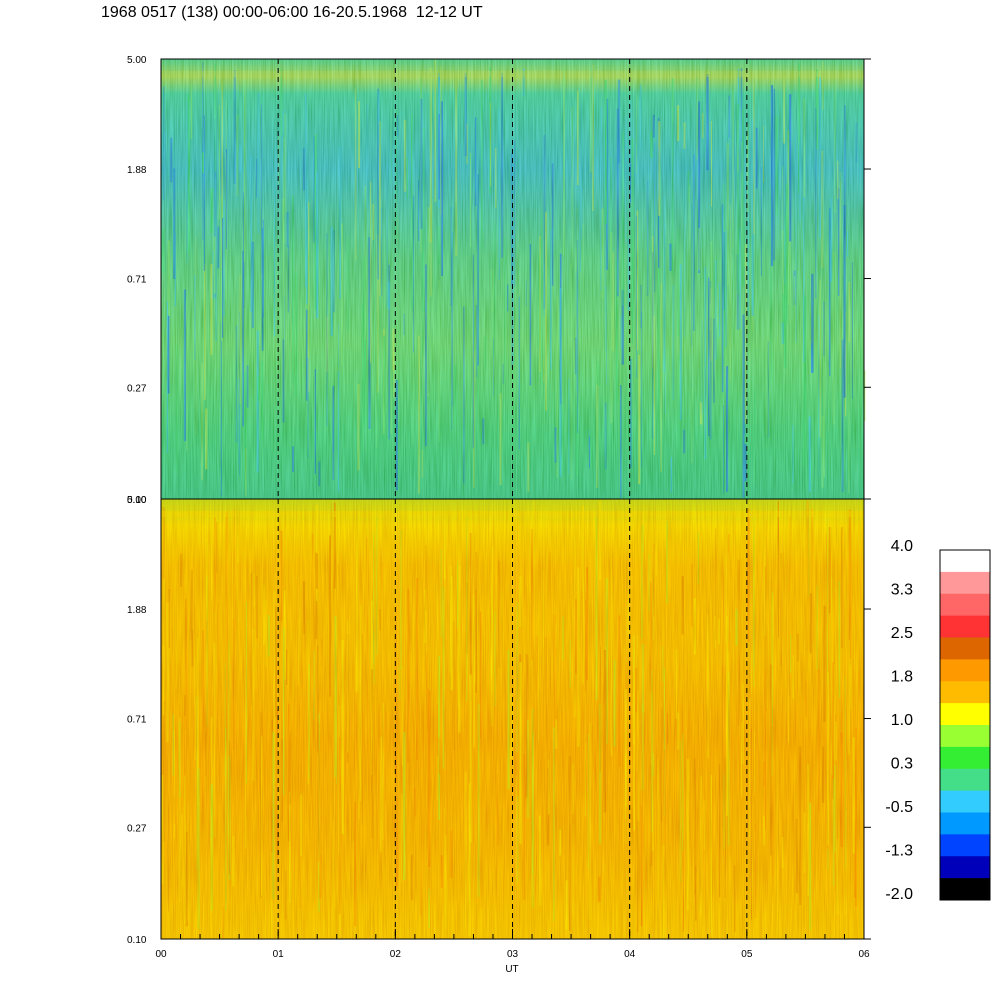 The height and width of the screenshot is (1000, 1000). What do you see at coordinates (902, 720) in the screenshot?
I see `colorbar-label: 1.0` at bounding box center [902, 720].